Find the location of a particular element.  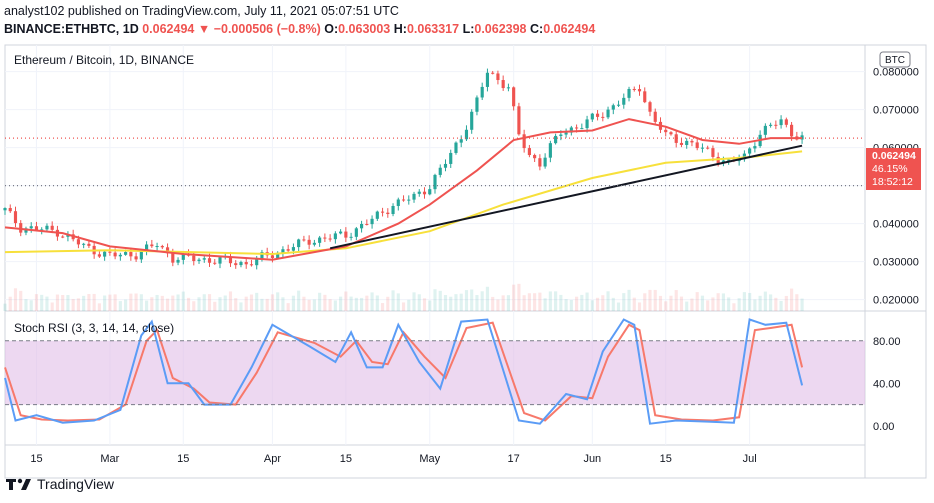

stoch-y-tick-label: 0.00 is located at coordinates (883, 427).